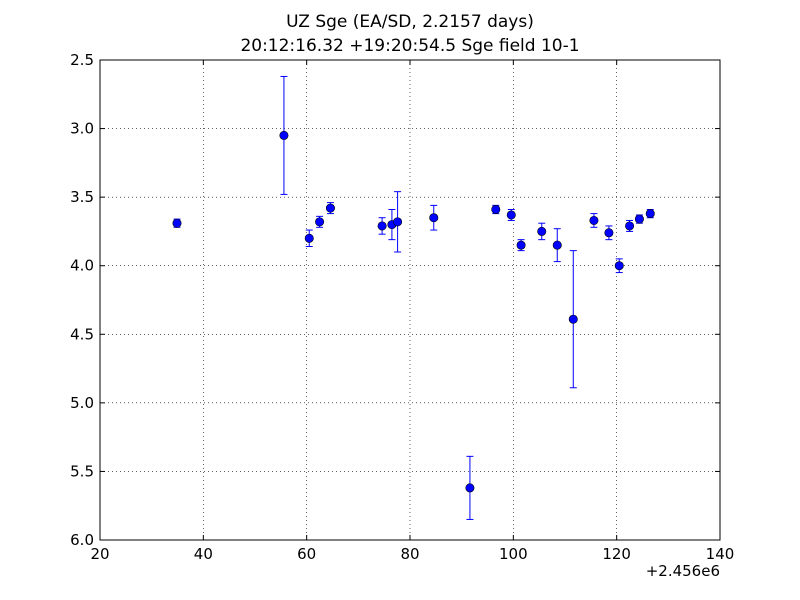  I want to click on y-tick-label: 3.0, so click(82, 129).